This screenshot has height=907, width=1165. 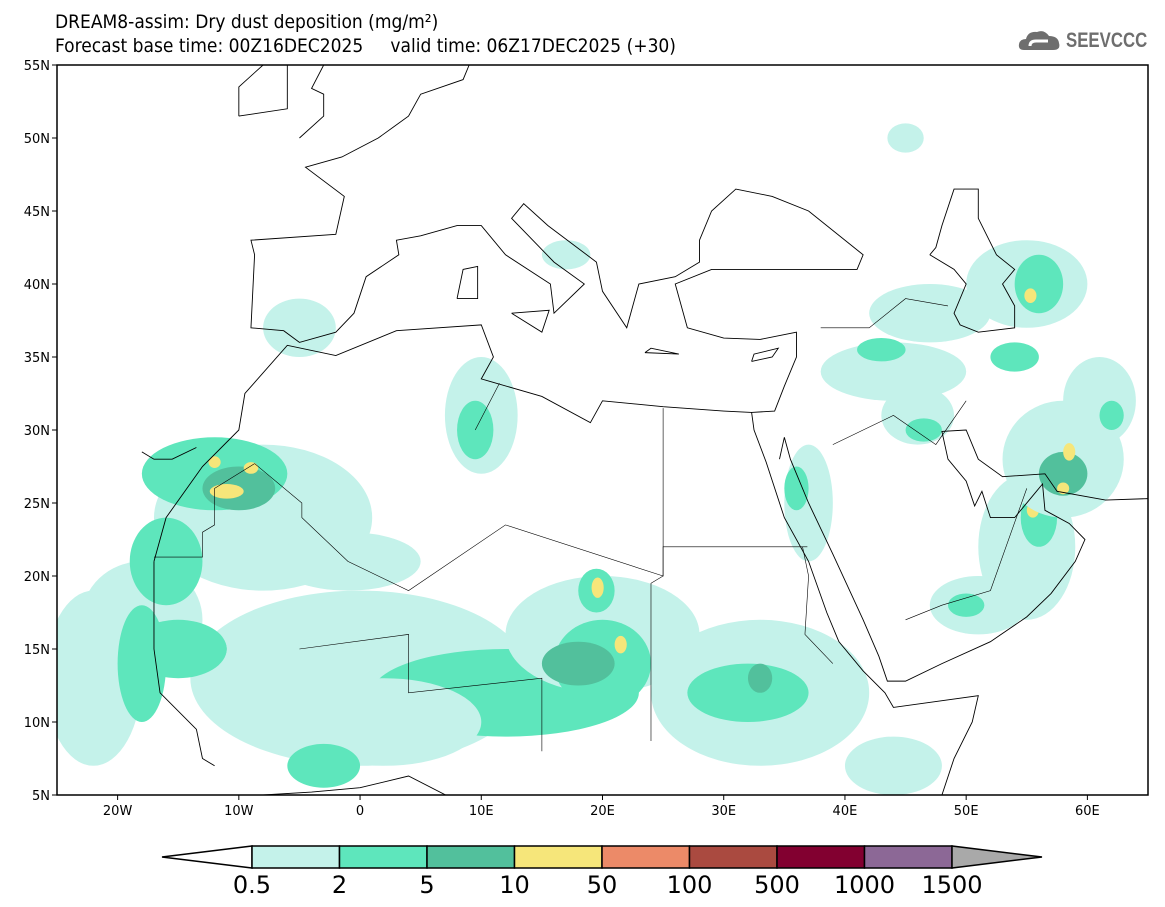 I want to click on colorbar-label: 10, so click(x=514, y=885).